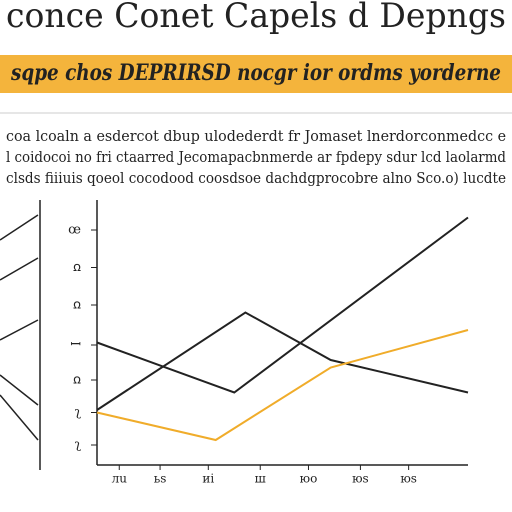 The width and height of the screenshot is (512, 512). I want to click on y-tick-label: ꟷ, so click(75, 345).